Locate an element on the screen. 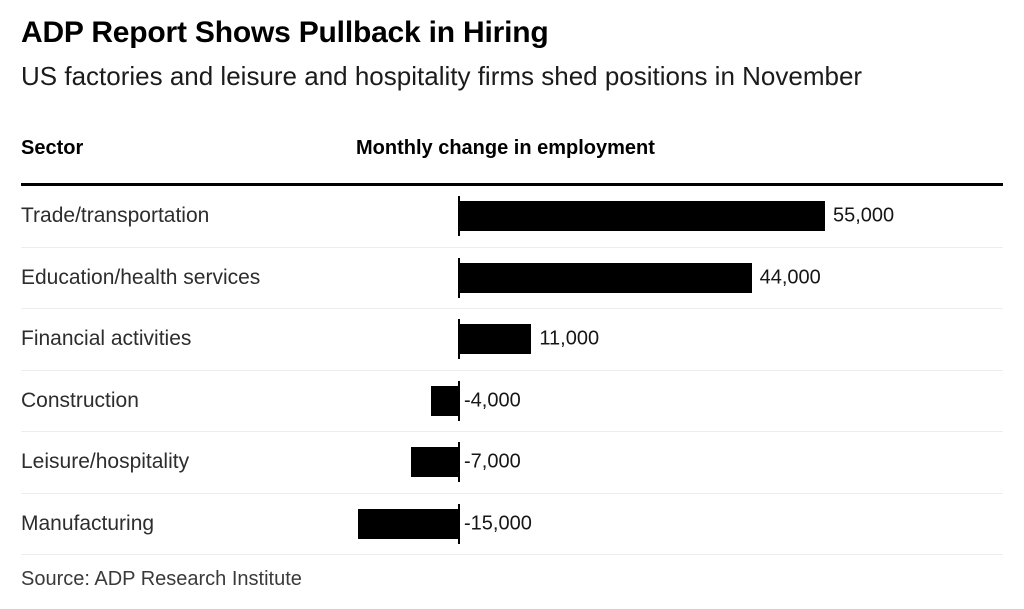 This screenshot has height=609, width=1024. value-label: 44,000 is located at coordinates (790, 277).